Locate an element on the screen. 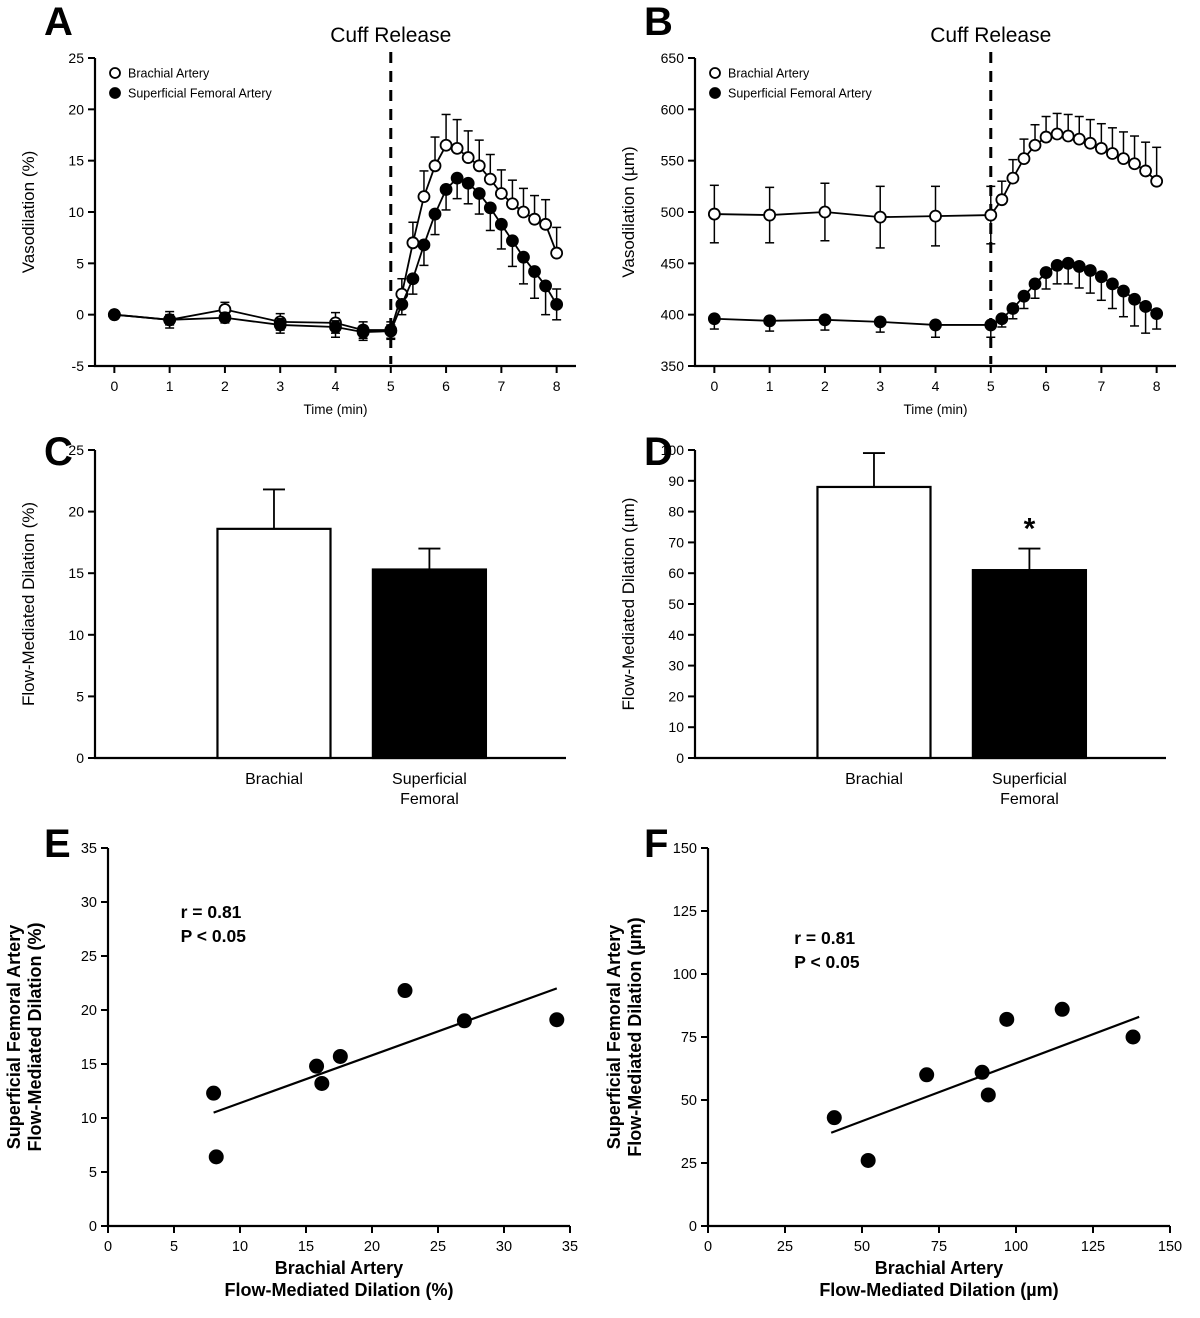 This screenshot has height=1318, width=1200. svg-text: 600 is located at coordinates (673, 109).